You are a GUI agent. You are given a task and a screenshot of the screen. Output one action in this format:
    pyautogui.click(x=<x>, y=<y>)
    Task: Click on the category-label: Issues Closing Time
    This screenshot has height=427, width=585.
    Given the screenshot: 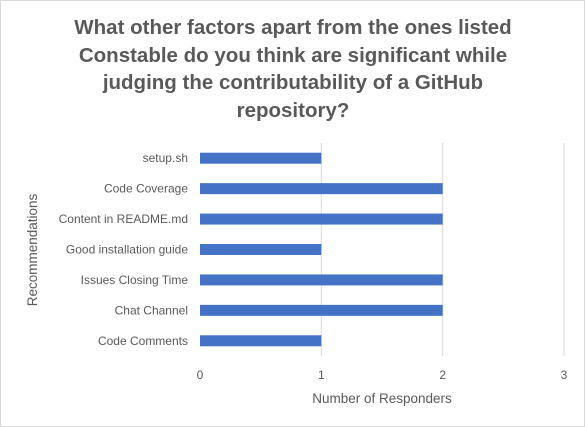 What is the action you would take?
    pyautogui.click(x=135, y=280)
    